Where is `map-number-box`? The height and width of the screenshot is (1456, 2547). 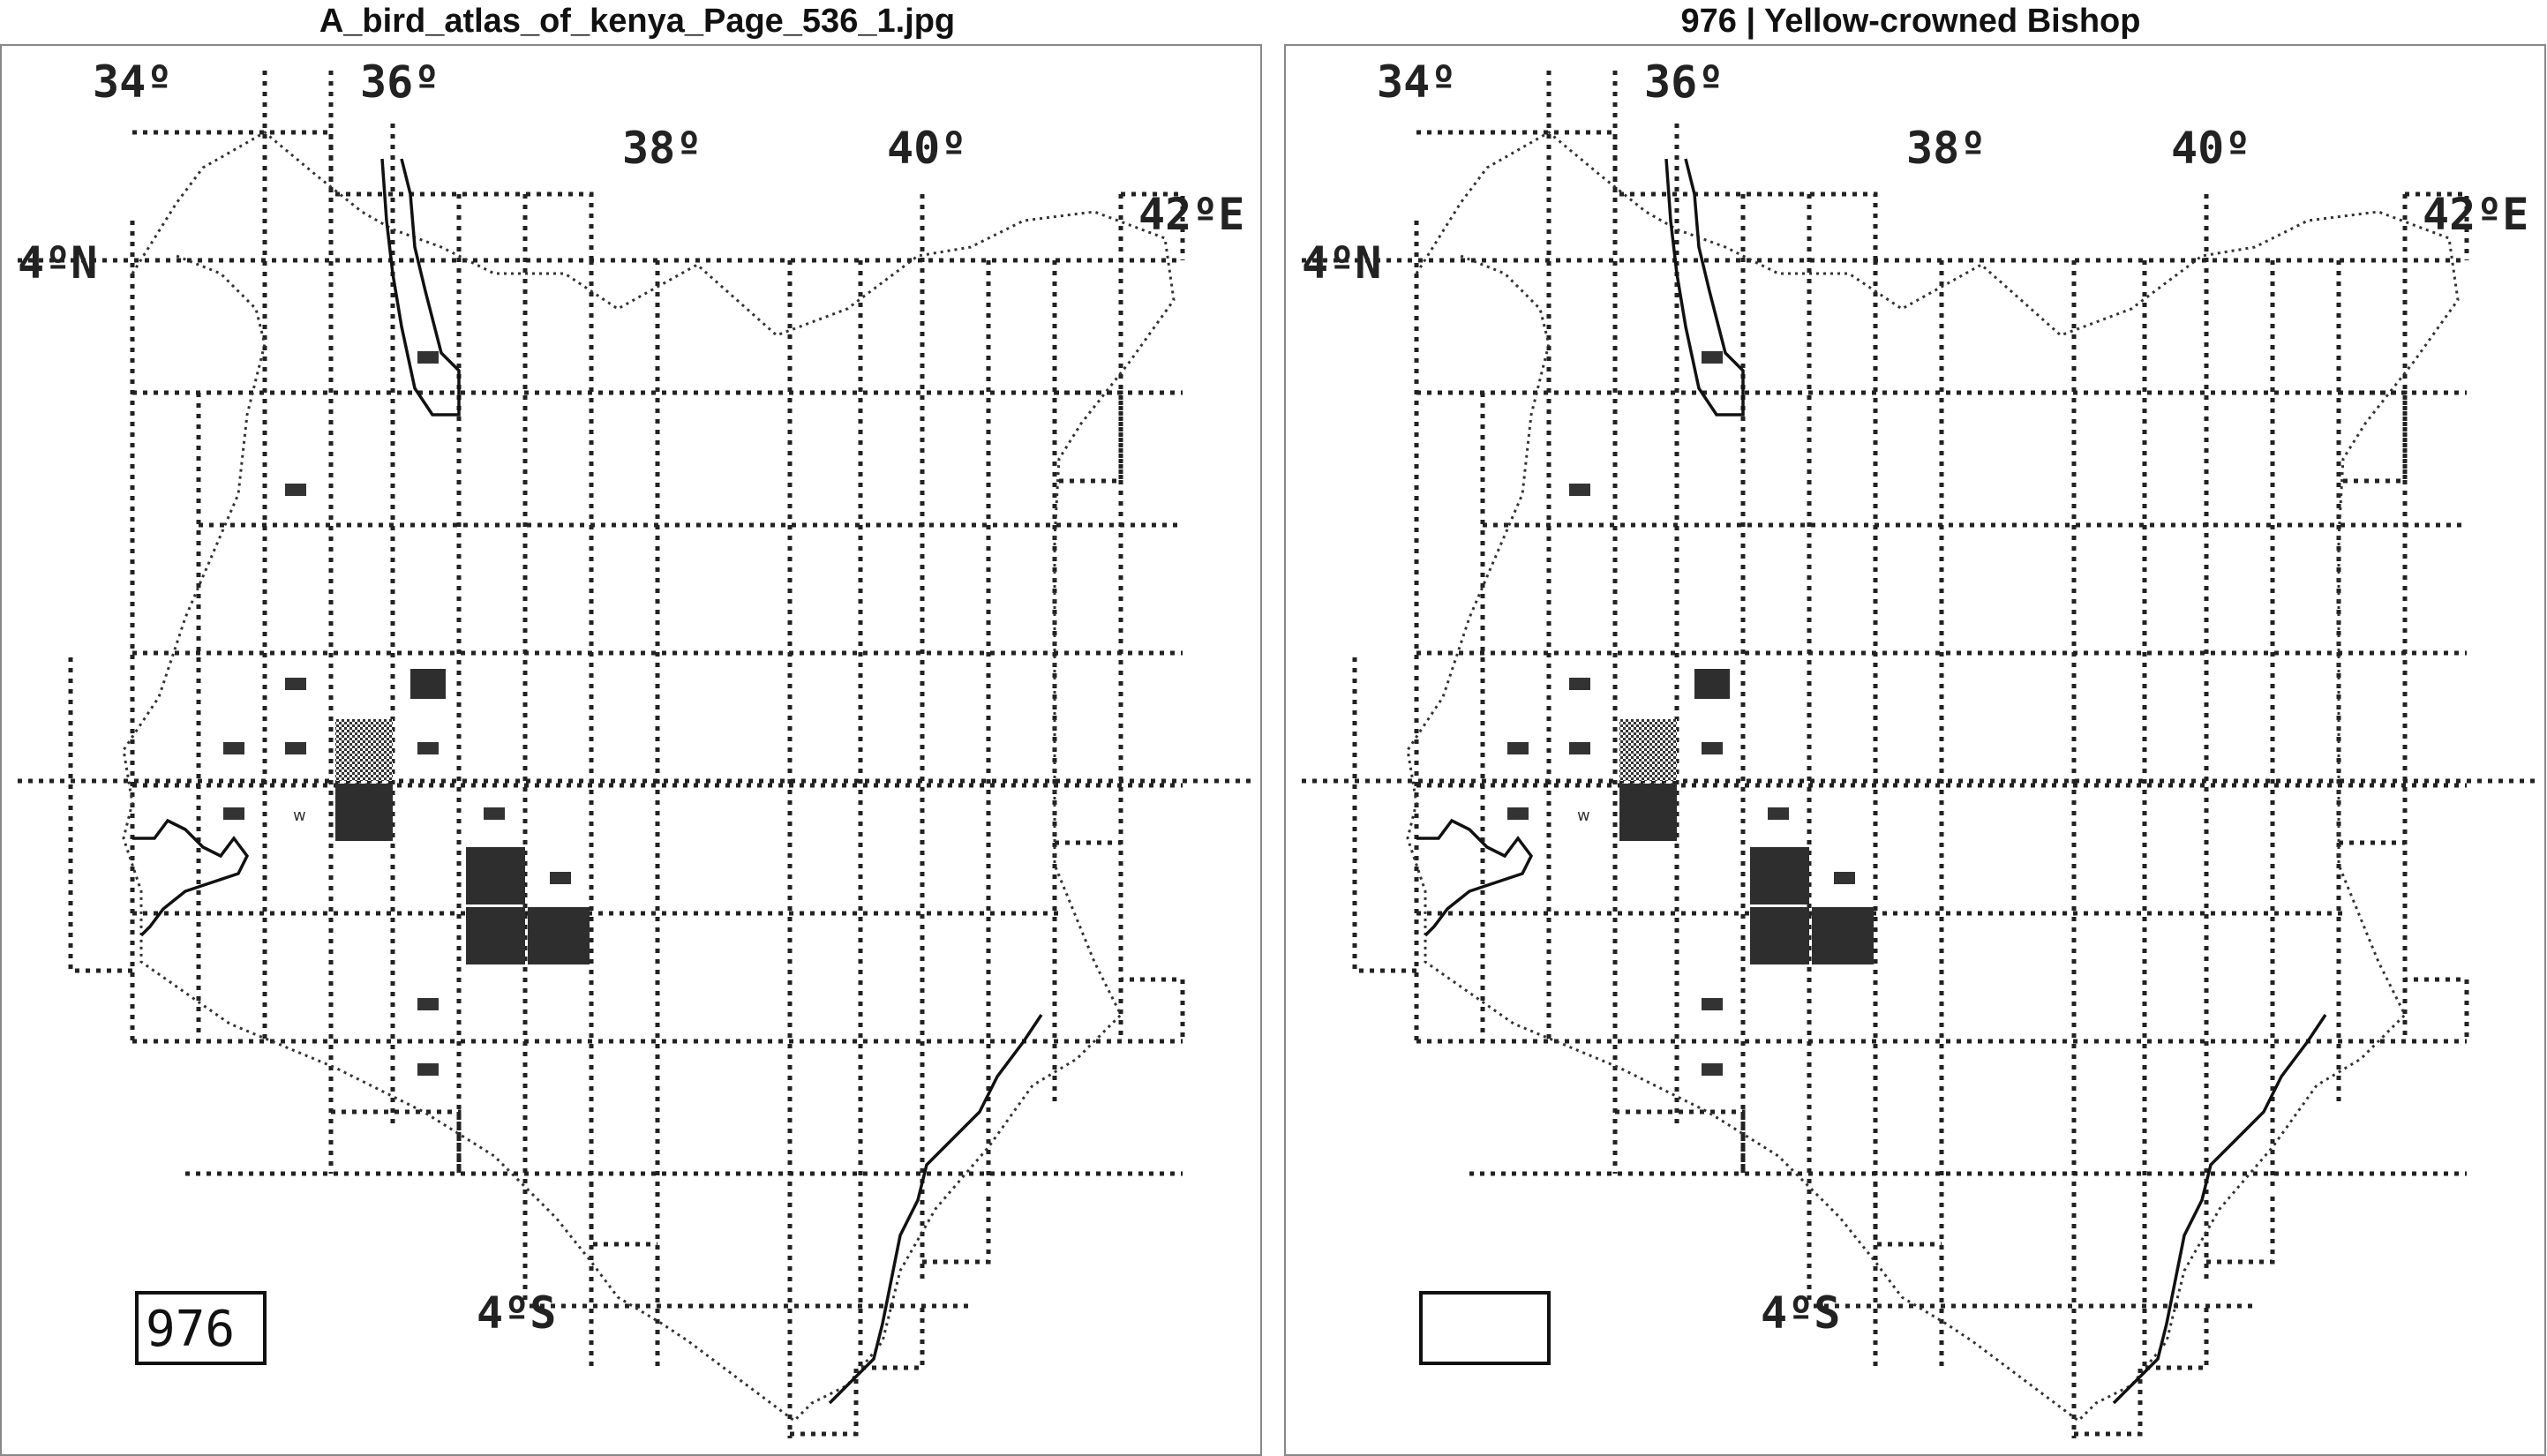
map-number-box is located at coordinates (201, 1328).